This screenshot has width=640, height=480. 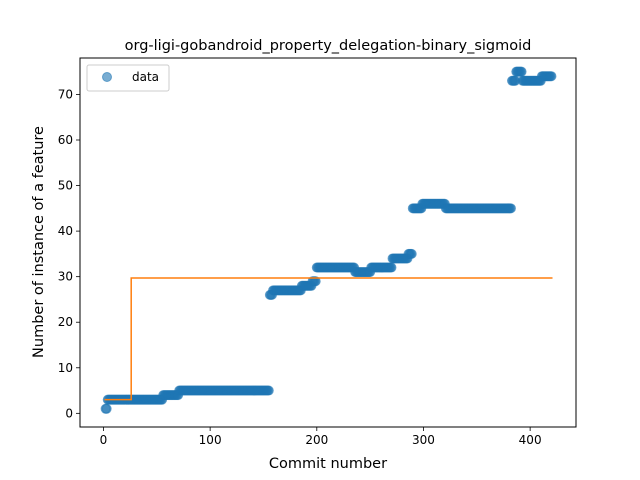 I want to click on legend: data, so click(x=128, y=78).